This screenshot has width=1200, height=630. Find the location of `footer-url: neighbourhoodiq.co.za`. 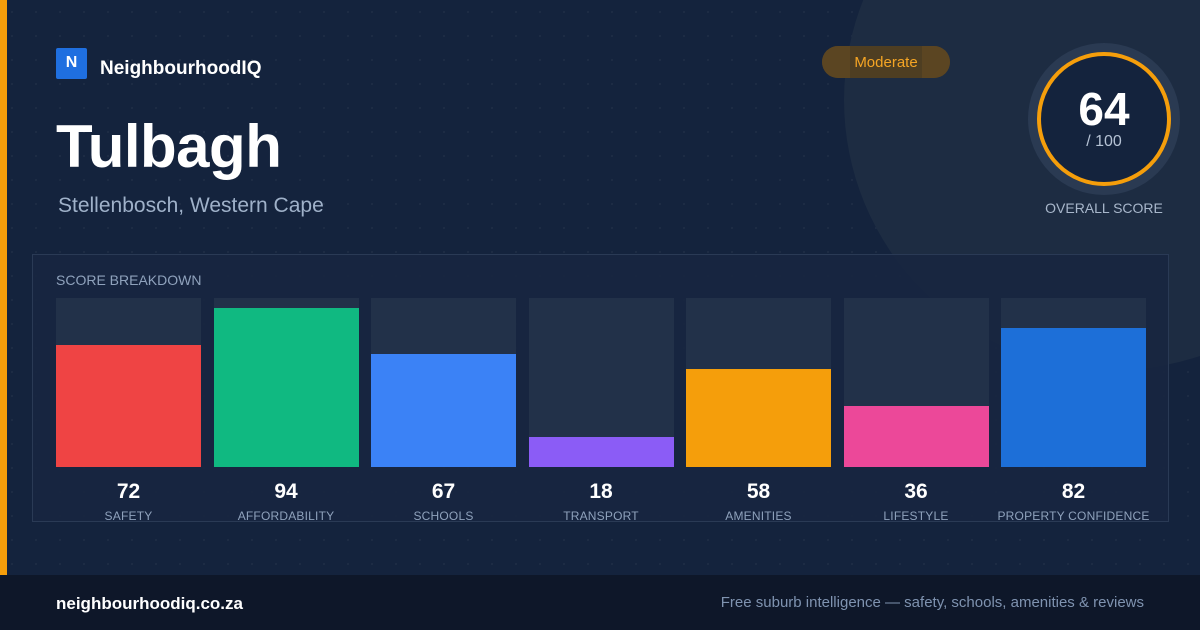

footer-url: neighbourhoodiq.co.za is located at coordinates (149, 603).